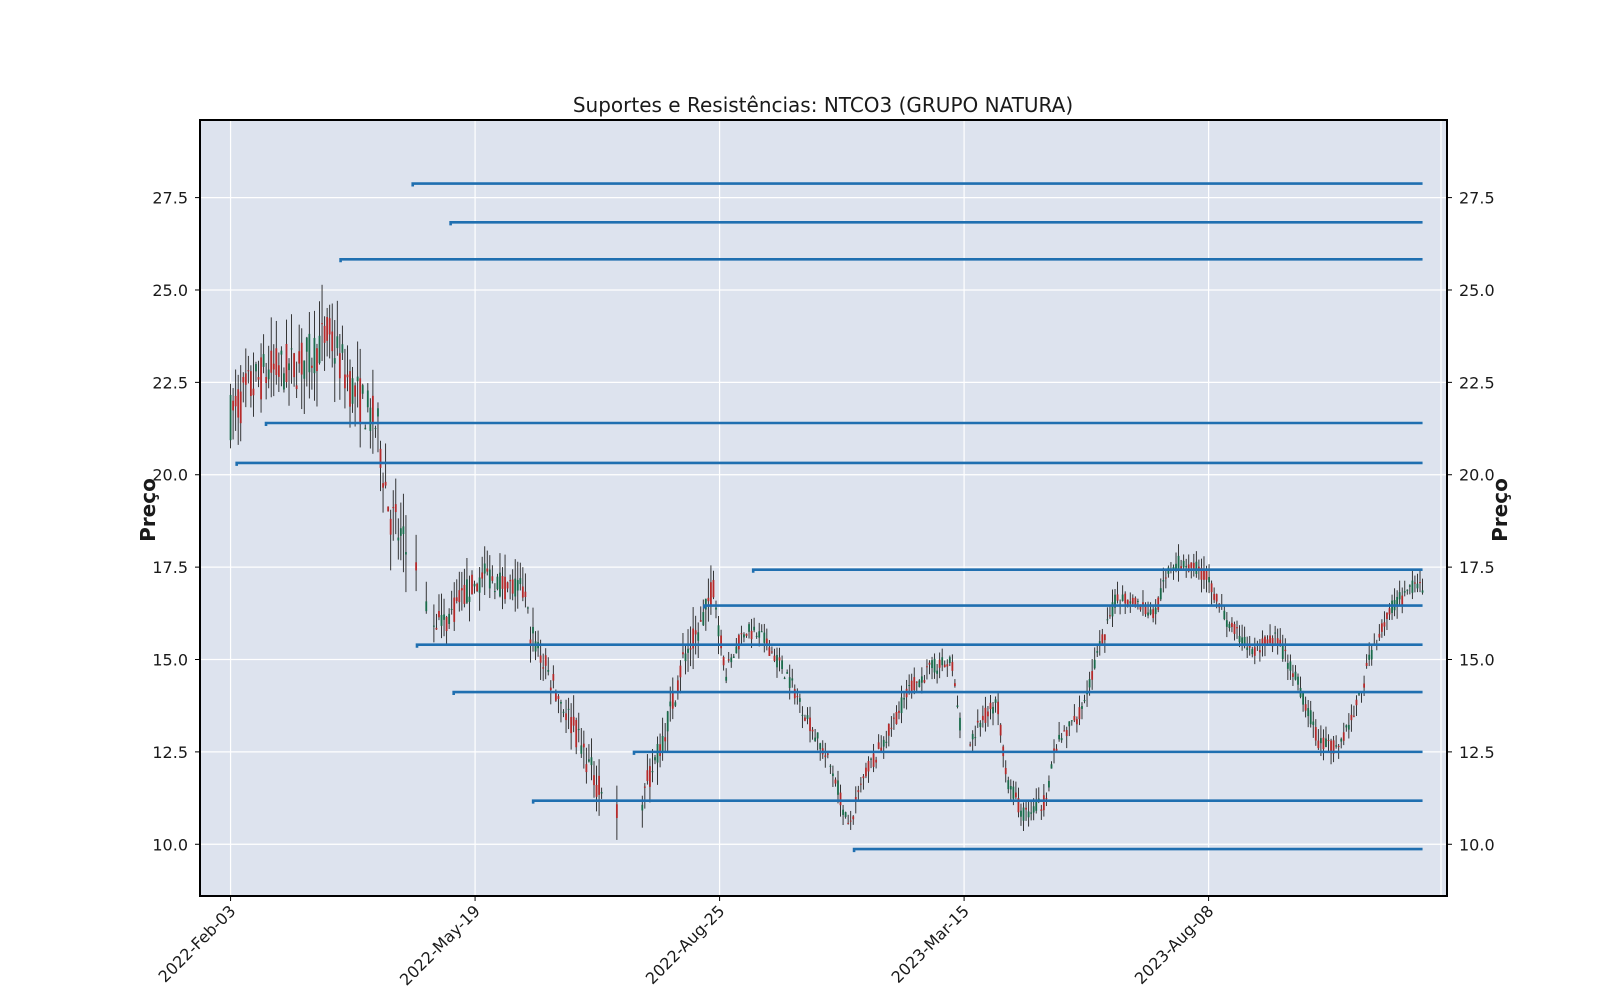 The image size is (1600, 1000). Describe the element at coordinates (1477, 475) in the screenshot. I see `y-tick-label-right-4: 20.0` at that location.